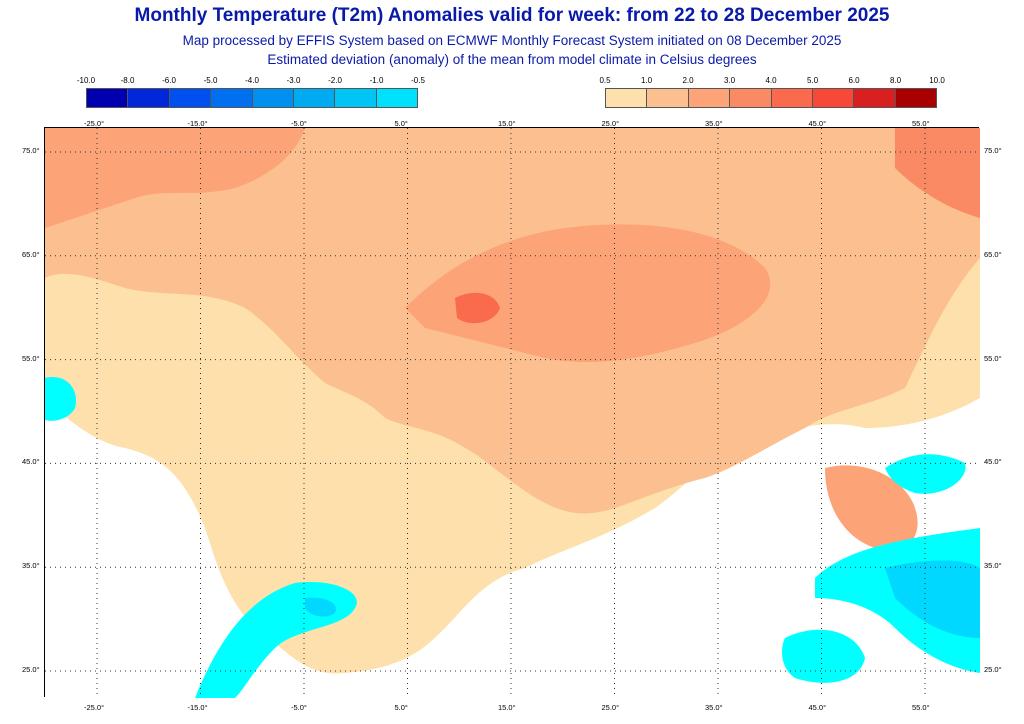 This screenshot has height=724, width=1024. I want to click on cold-anomaly-arabia, so click(823, 656).